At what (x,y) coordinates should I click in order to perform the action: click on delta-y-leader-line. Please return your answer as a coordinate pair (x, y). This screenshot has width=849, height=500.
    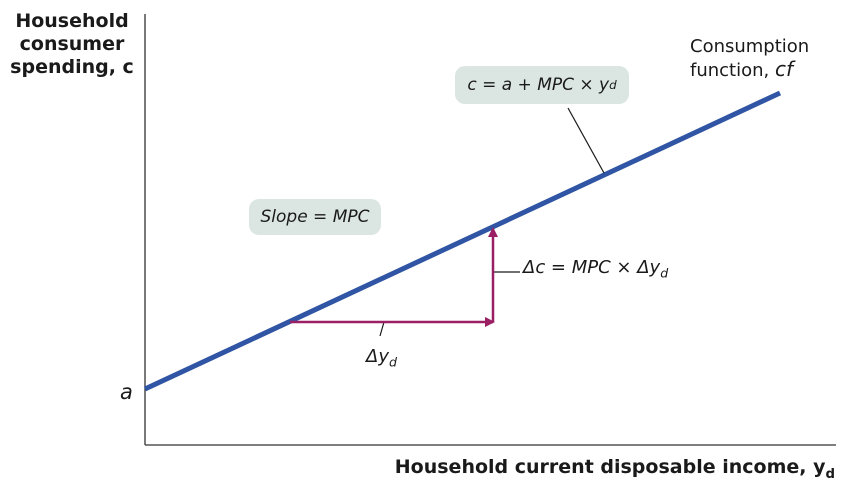
    Looking at the image, I should click on (382, 329).